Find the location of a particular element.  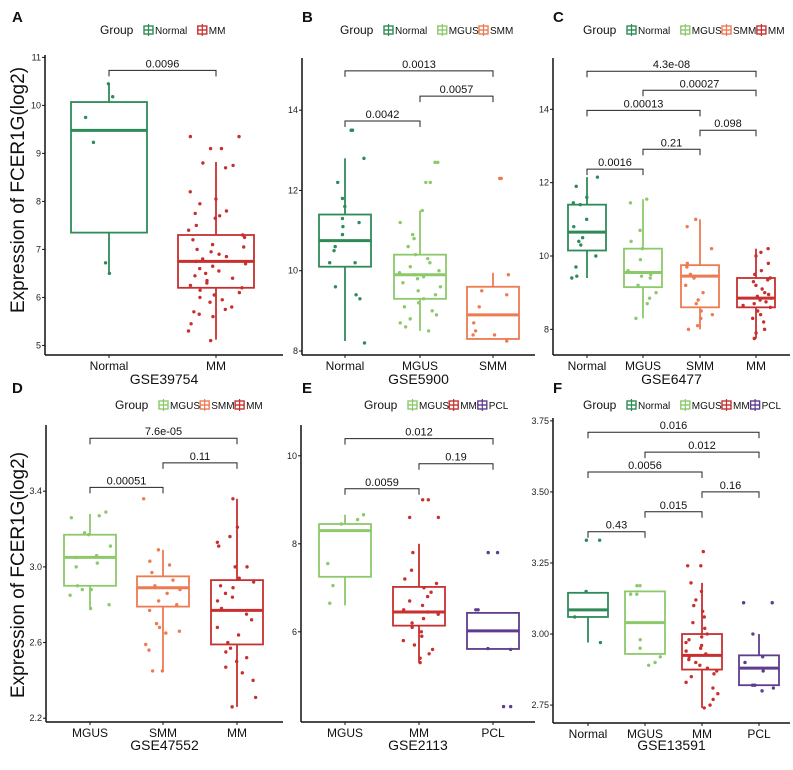

panel-letter: E is located at coordinates (307, 388).